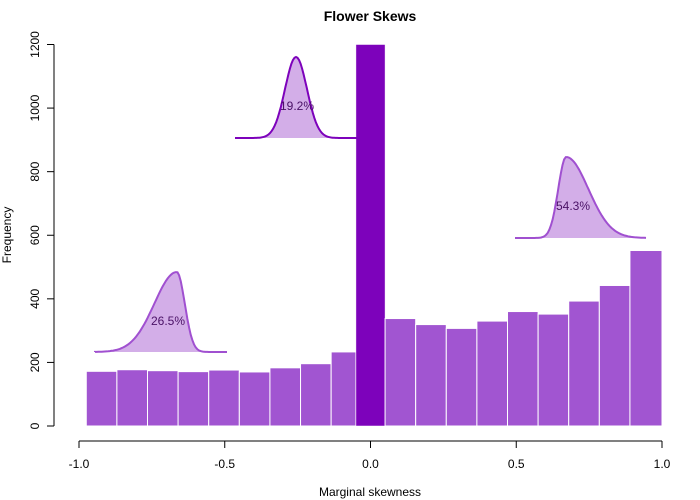 Image resolution: width=700 pixels, height=500 pixels. What do you see at coordinates (224, 464) in the screenshot?
I see `x-tick-label: -0.5` at bounding box center [224, 464].